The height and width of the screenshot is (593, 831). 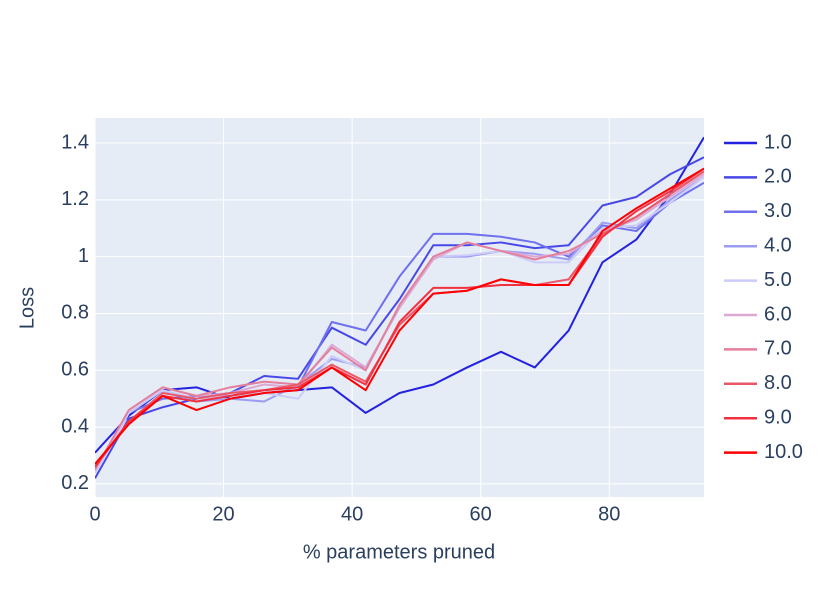 I want to click on y-tick-label: 1.4, so click(x=75, y=142).